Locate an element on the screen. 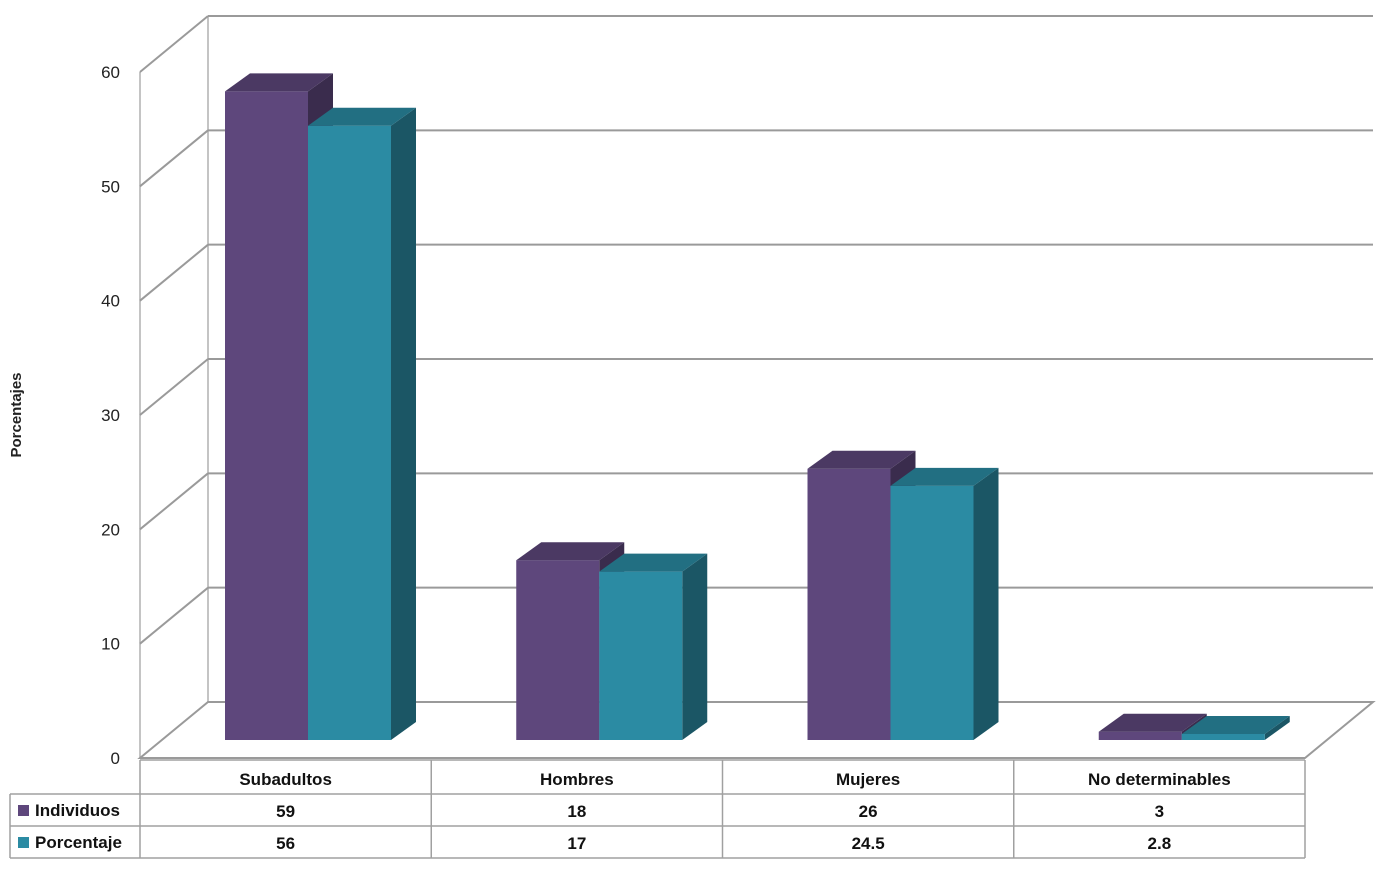 This screenshot has height=876, width=1389. x-category-label: Hombres is located at coordinates (577, 779).